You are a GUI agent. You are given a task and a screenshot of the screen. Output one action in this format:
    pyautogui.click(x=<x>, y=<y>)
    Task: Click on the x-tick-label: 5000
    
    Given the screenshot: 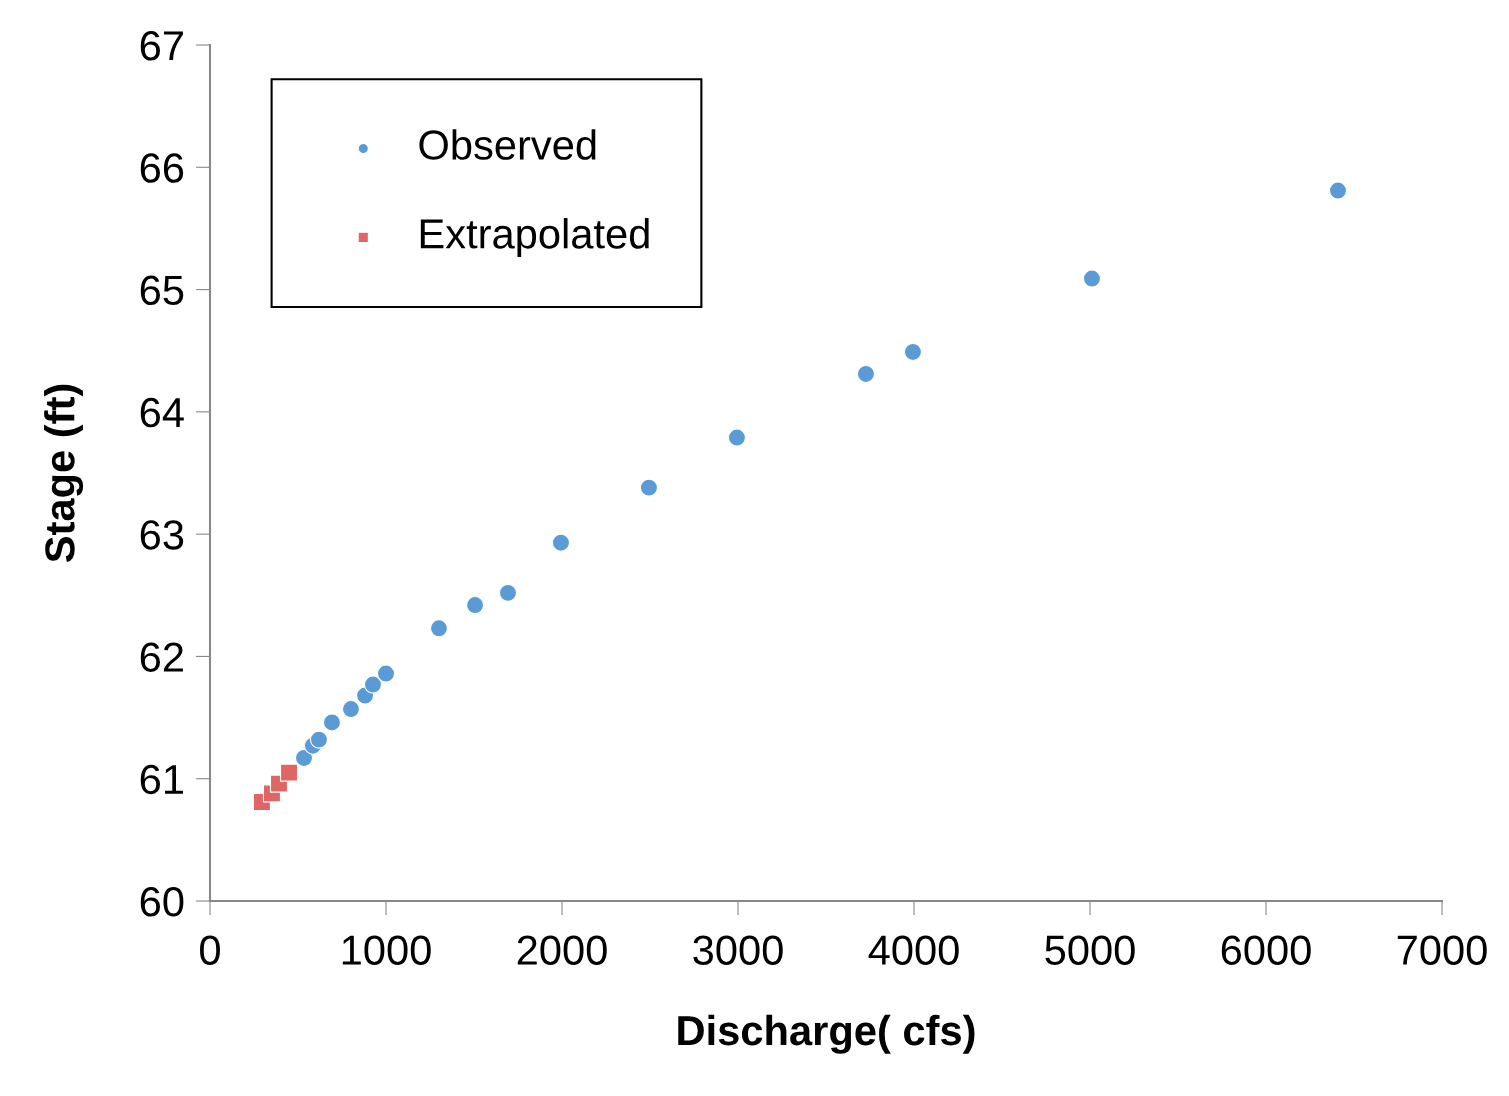 What is the action you would take?
    pyautogui.click(x=1090, y=950)
    